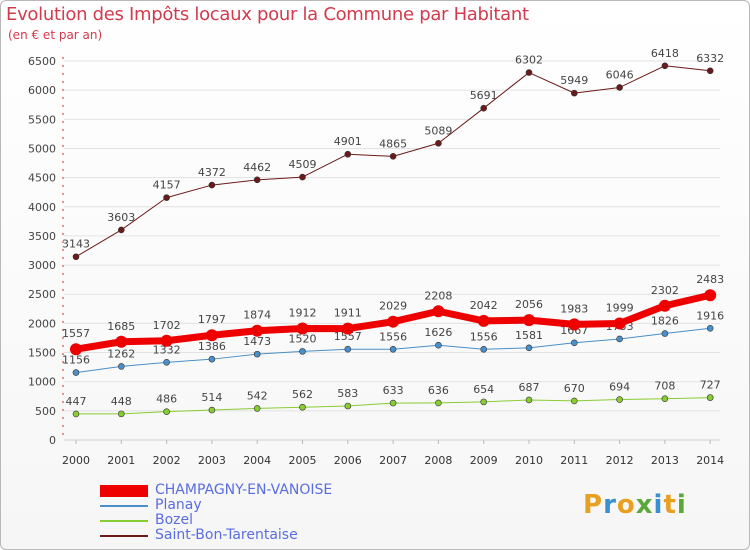 The height and width of the screenshot is (550, 750). Describe the element at coordinates (644, 505) in the screenshot. I see `logo-letter: x` at that location.